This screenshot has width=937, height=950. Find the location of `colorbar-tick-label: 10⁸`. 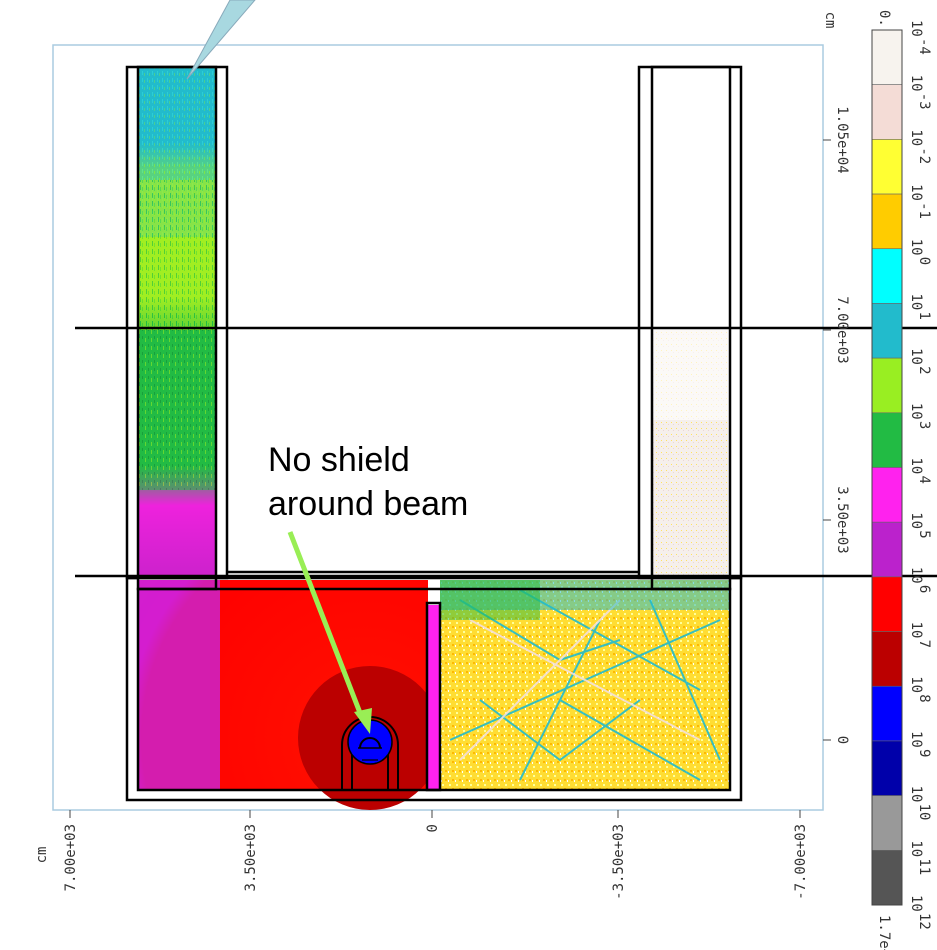

colorbar-tick-label: 10⁸ is located at coordinates (920, 689).